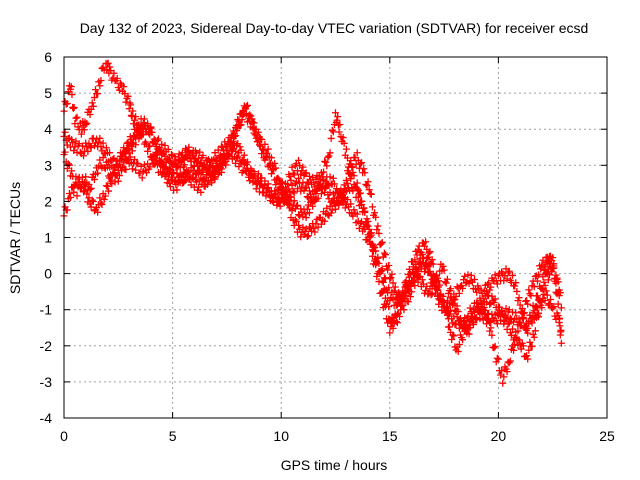 The image size is (640, 480). Describe the element at coordinates (15, 238) in the screenshot. I see `y-axis-label: SDTVAR / TECUs` at that location.